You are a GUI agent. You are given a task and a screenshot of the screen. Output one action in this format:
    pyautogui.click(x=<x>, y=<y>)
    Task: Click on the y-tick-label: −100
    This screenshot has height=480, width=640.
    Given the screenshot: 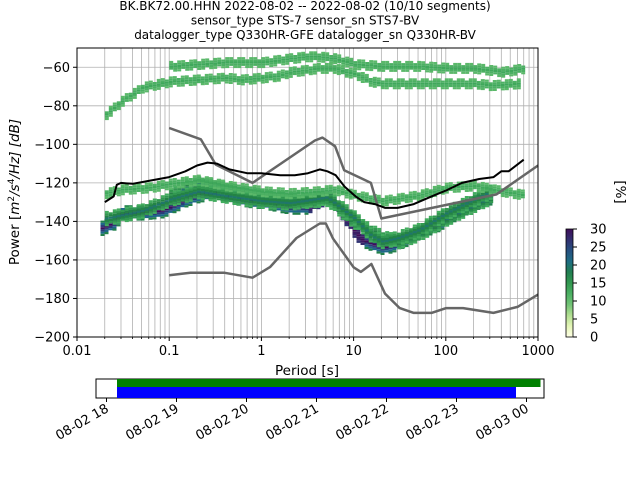 What is the action you would take?
    pyautogui.click(x=52, y=145)
    